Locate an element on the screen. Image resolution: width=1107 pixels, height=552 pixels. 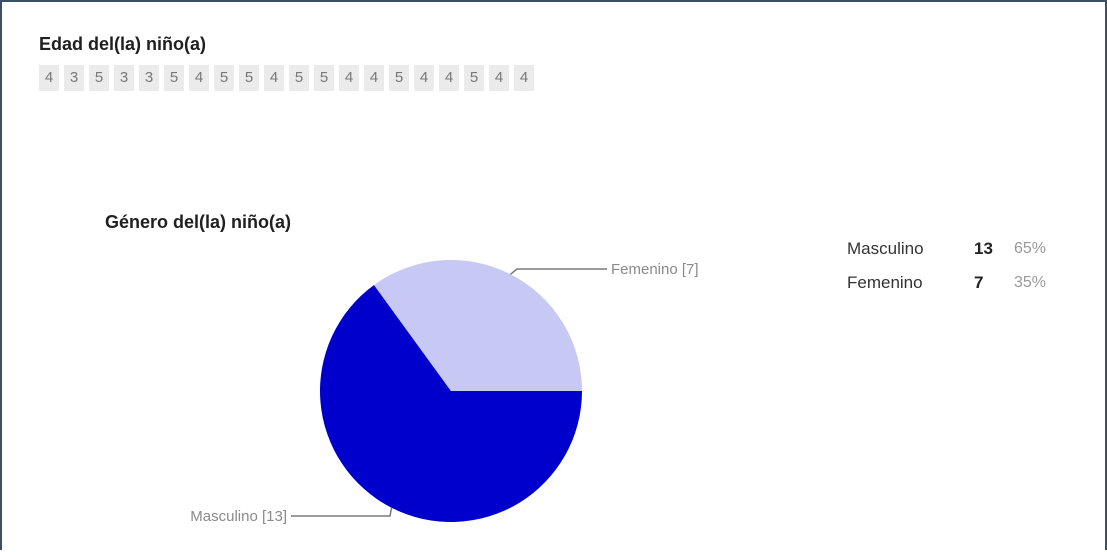
question-title-age: Edad del(la) niño(a) is located at coordinates (123, 44).